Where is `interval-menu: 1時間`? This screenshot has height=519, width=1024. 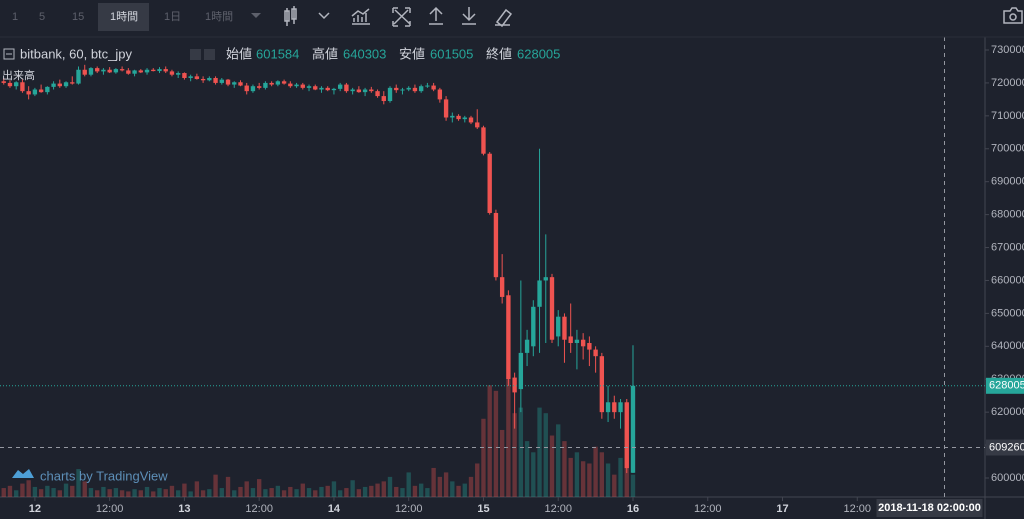 interval-menu: 1時間 is located at coordinates (219, 16).